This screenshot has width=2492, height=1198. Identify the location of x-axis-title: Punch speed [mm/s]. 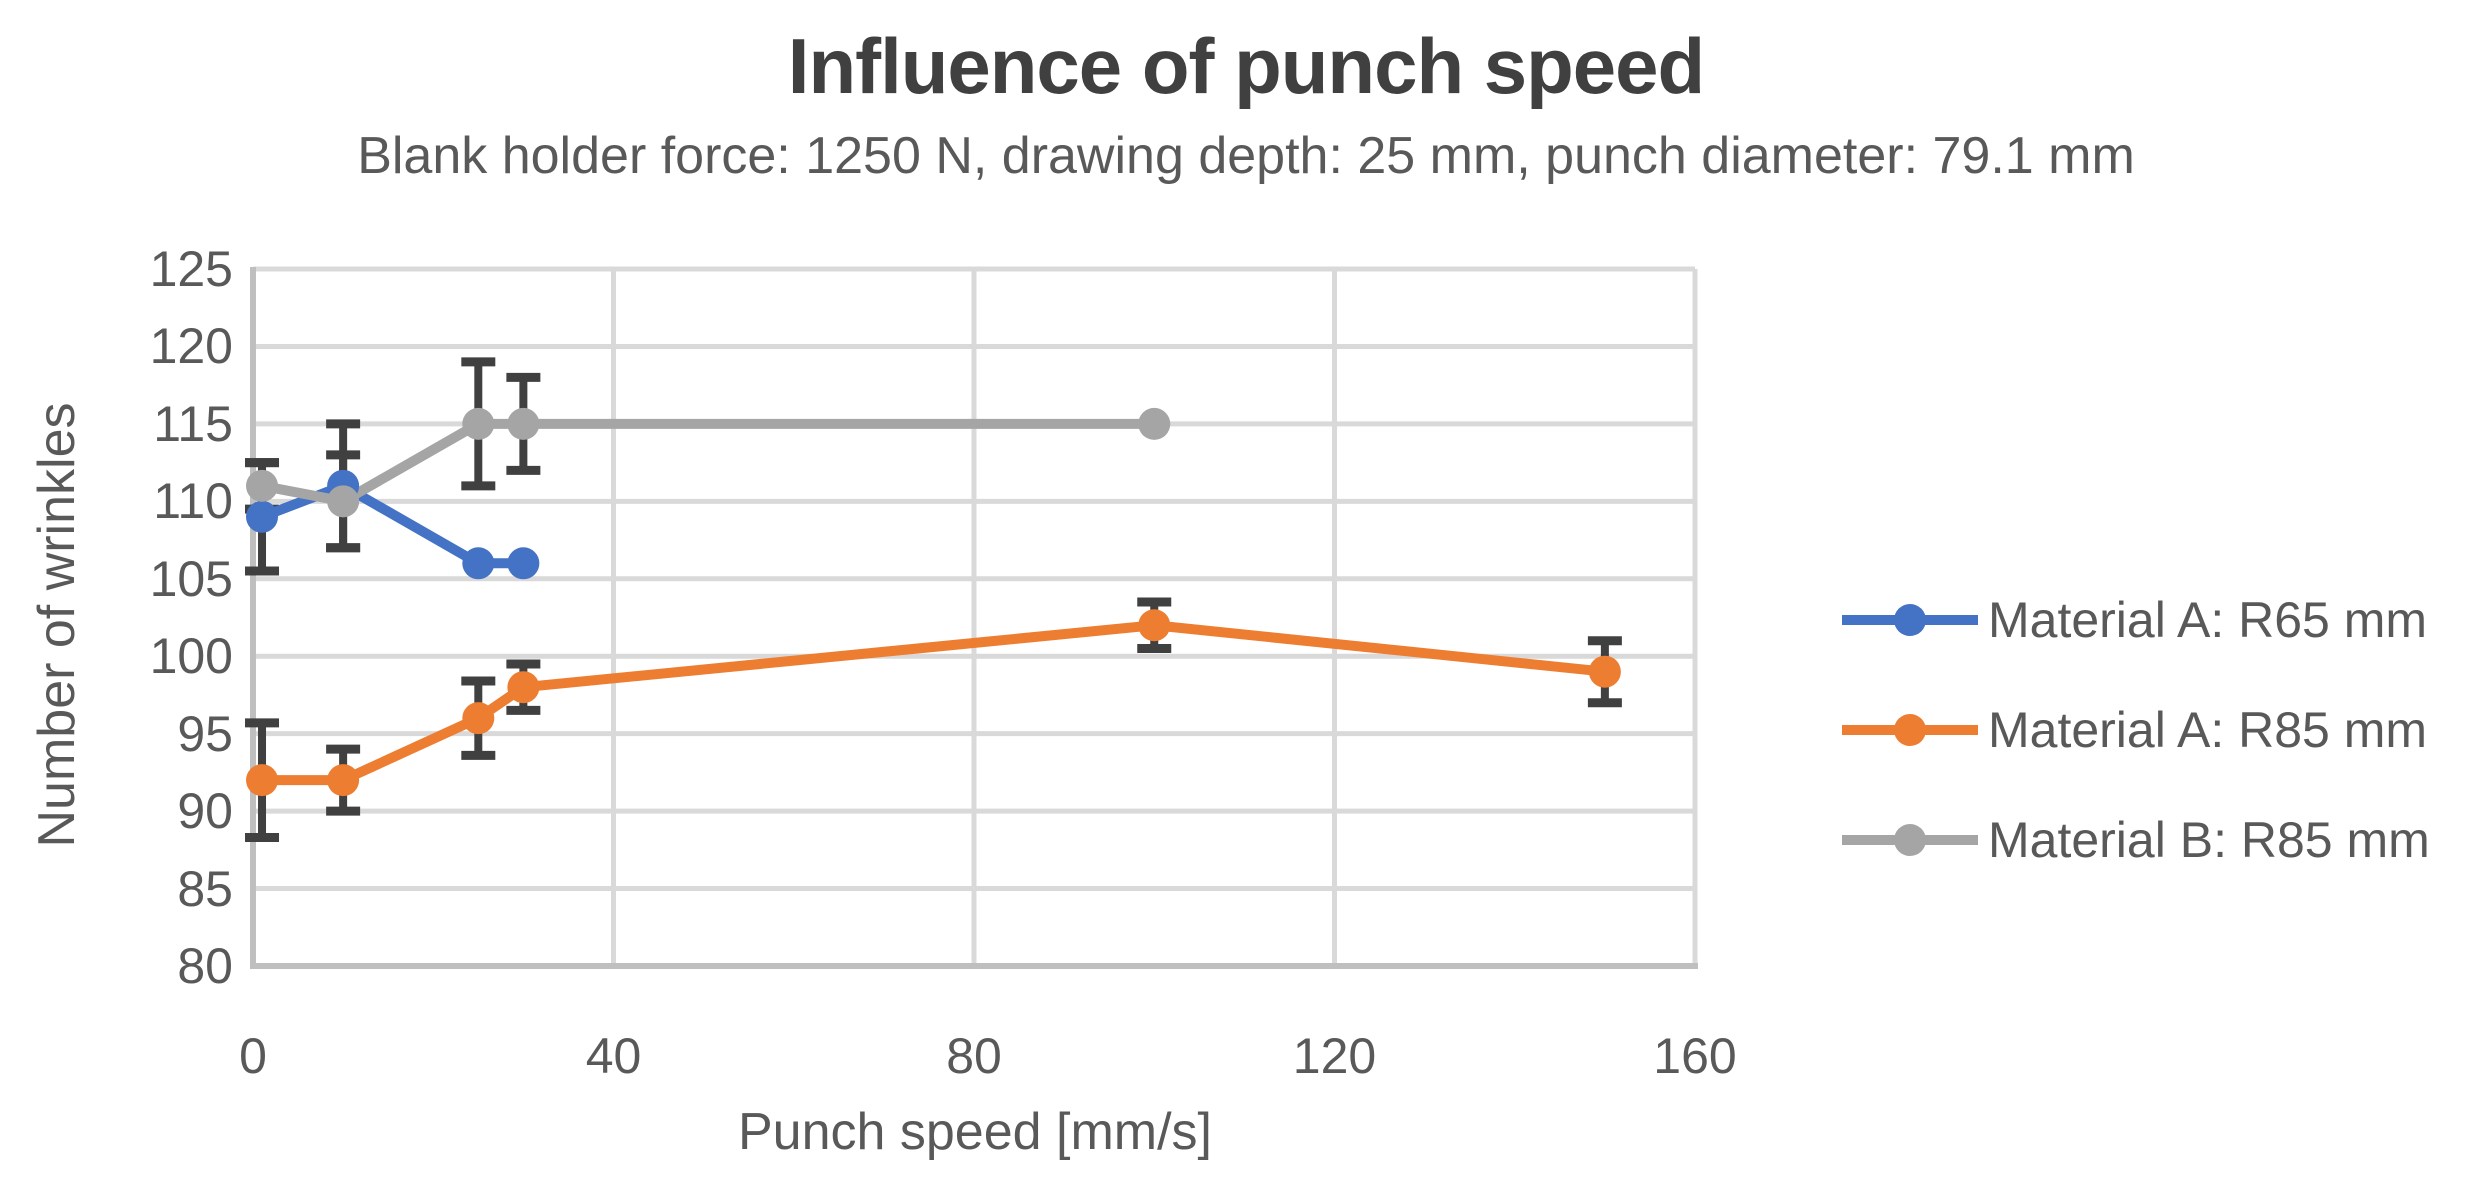
(975, 1132).